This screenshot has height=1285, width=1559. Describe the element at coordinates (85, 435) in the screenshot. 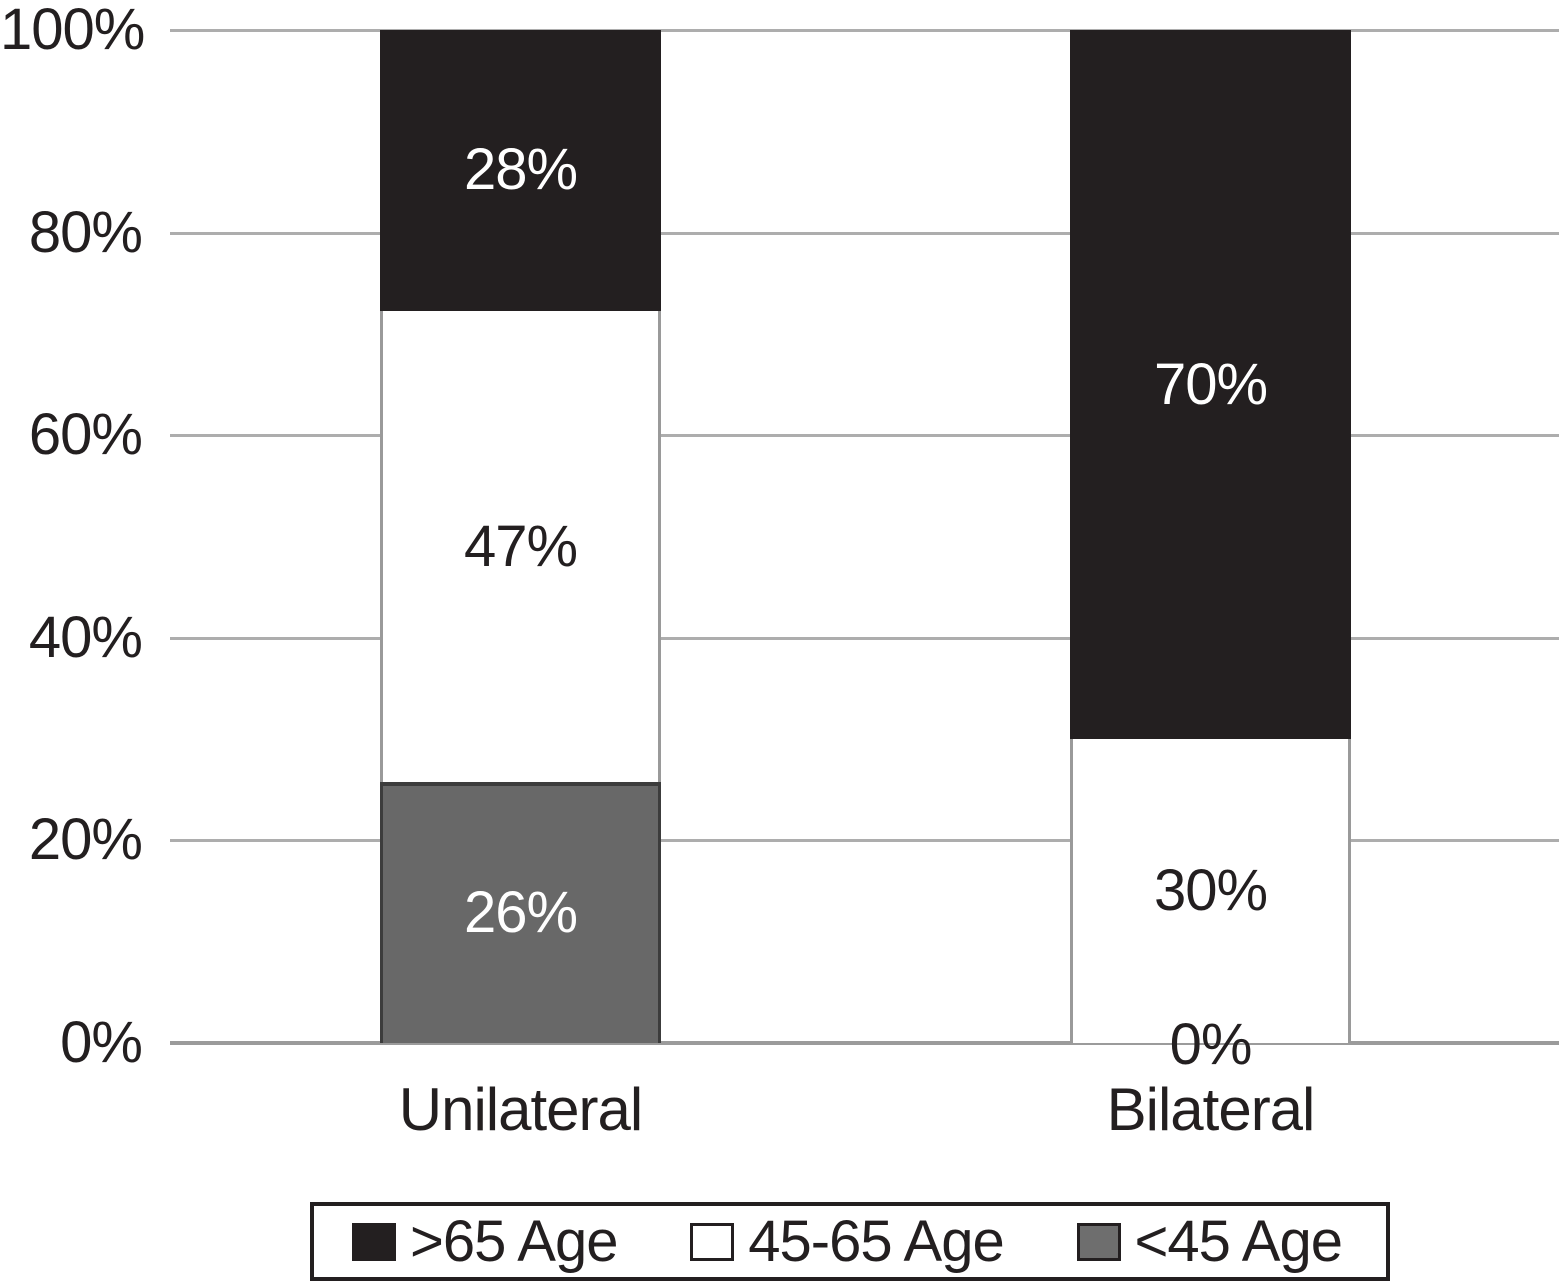

I see `y-axis-tick-label: 60%` at that location.